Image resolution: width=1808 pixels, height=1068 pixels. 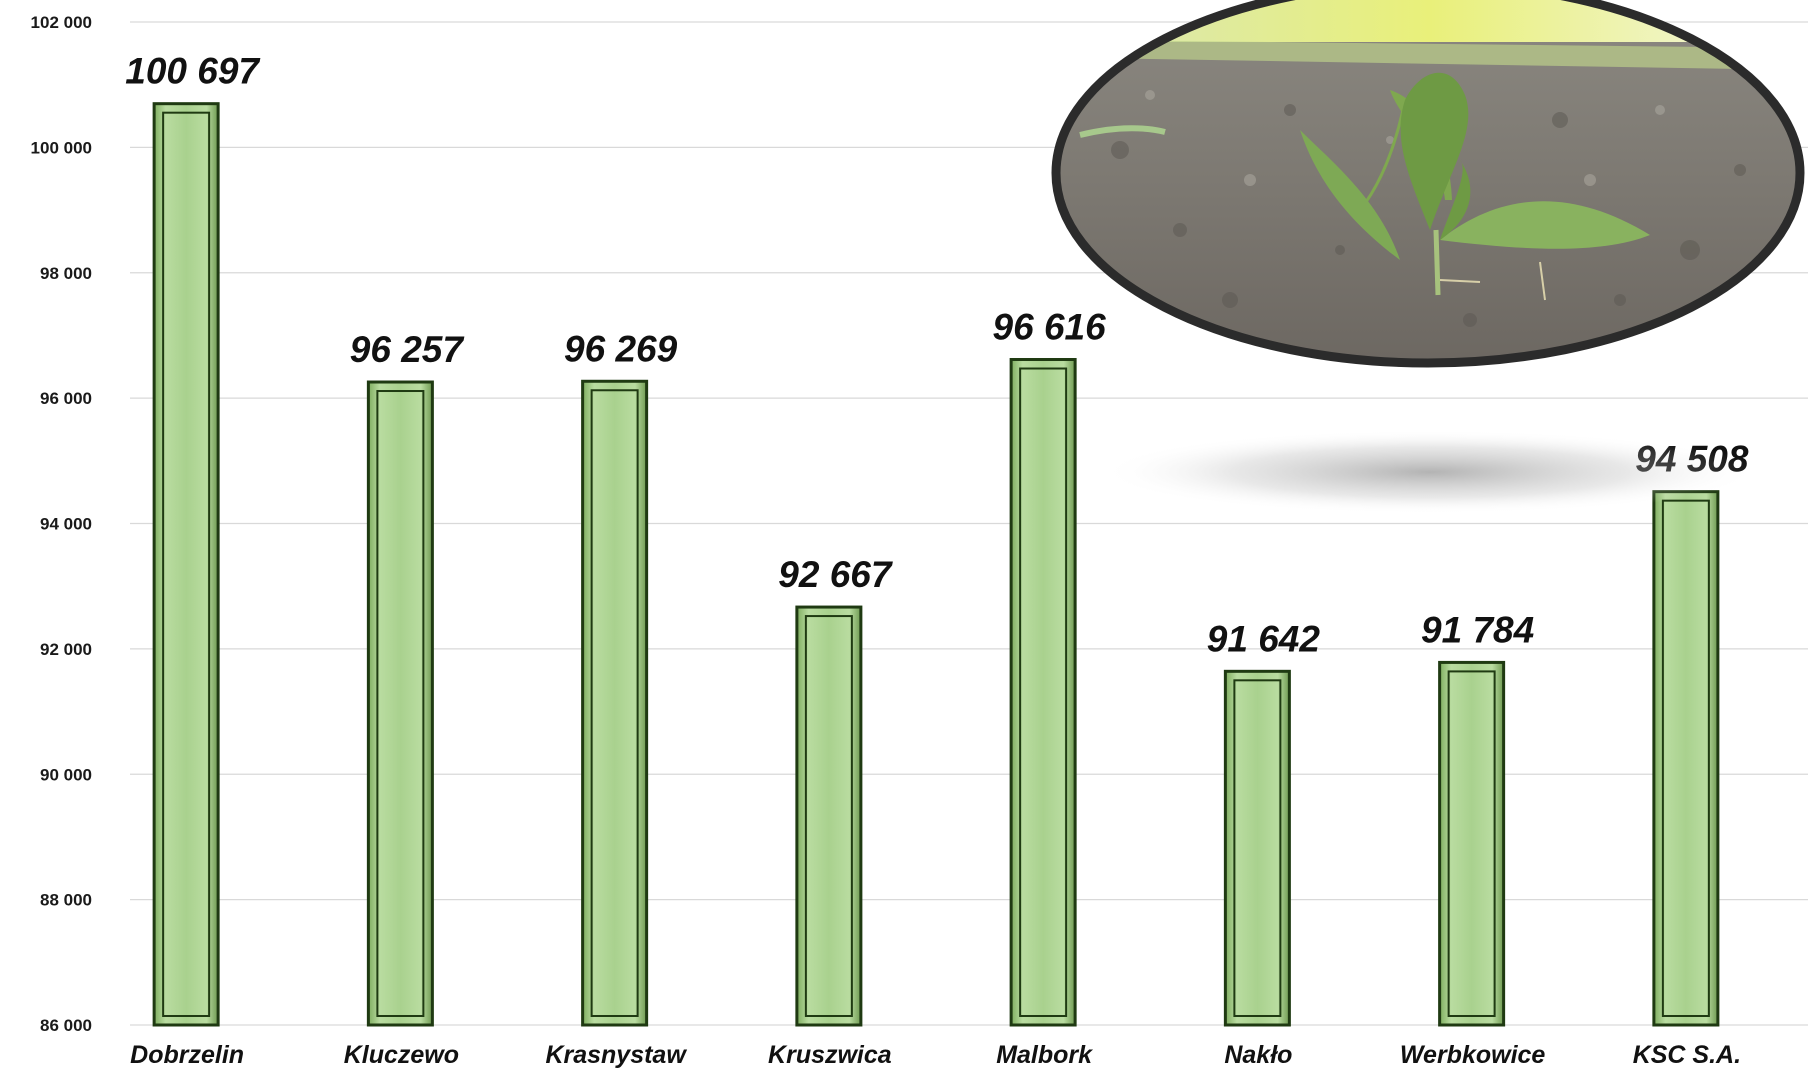 What do you see at coordinates (61, 147) in the screenshot?
I see `y-tick-label: 100 000` at bounding box center [61, 147].